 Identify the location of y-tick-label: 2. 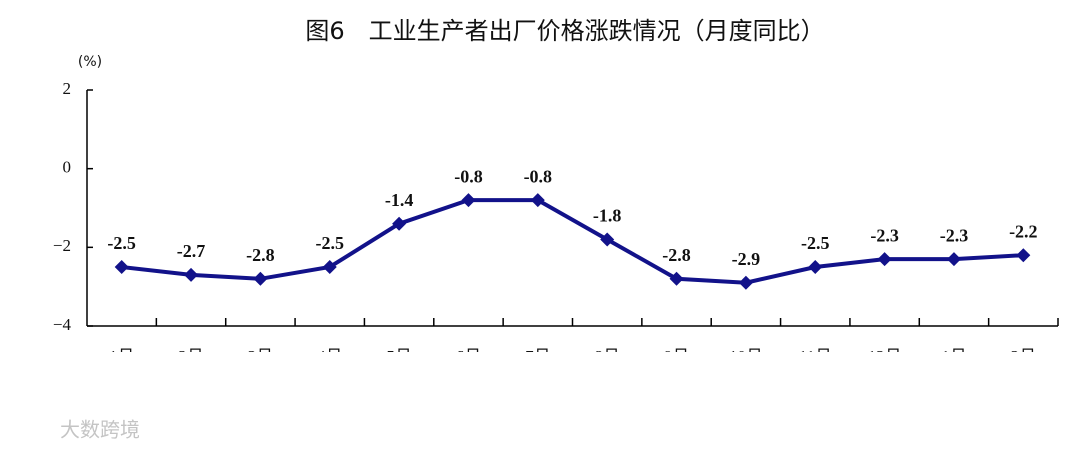
(67, 88).